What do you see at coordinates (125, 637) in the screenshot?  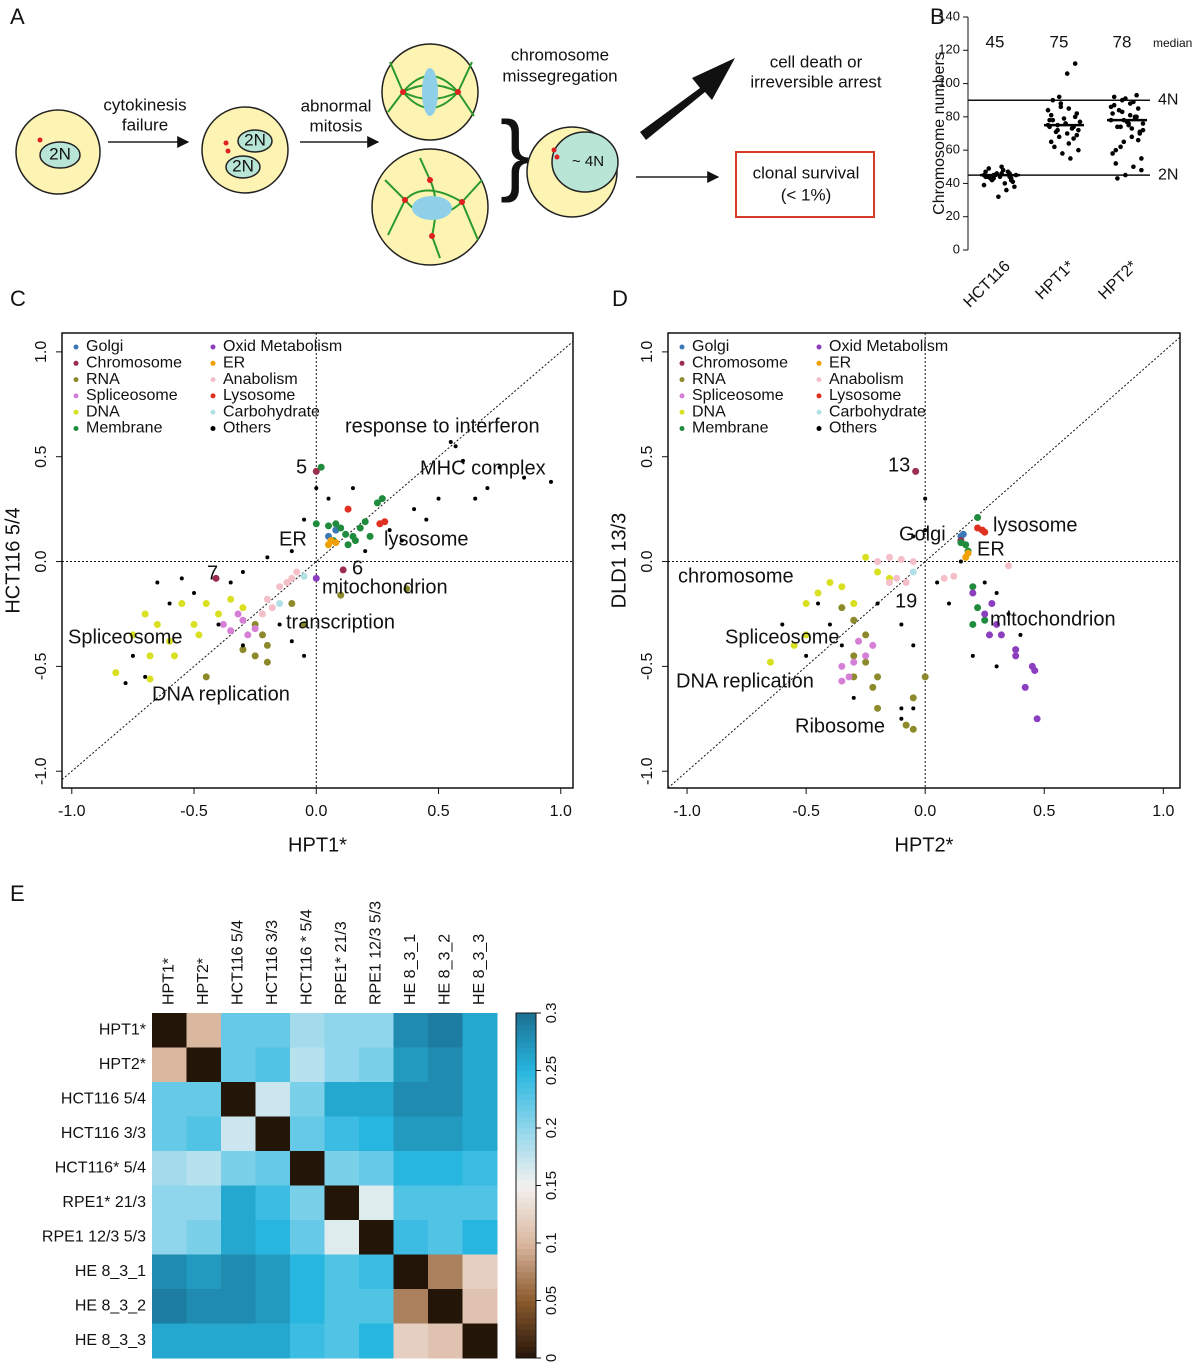 I see `annotation: Spliceosome` at bounding box center [125, 637].